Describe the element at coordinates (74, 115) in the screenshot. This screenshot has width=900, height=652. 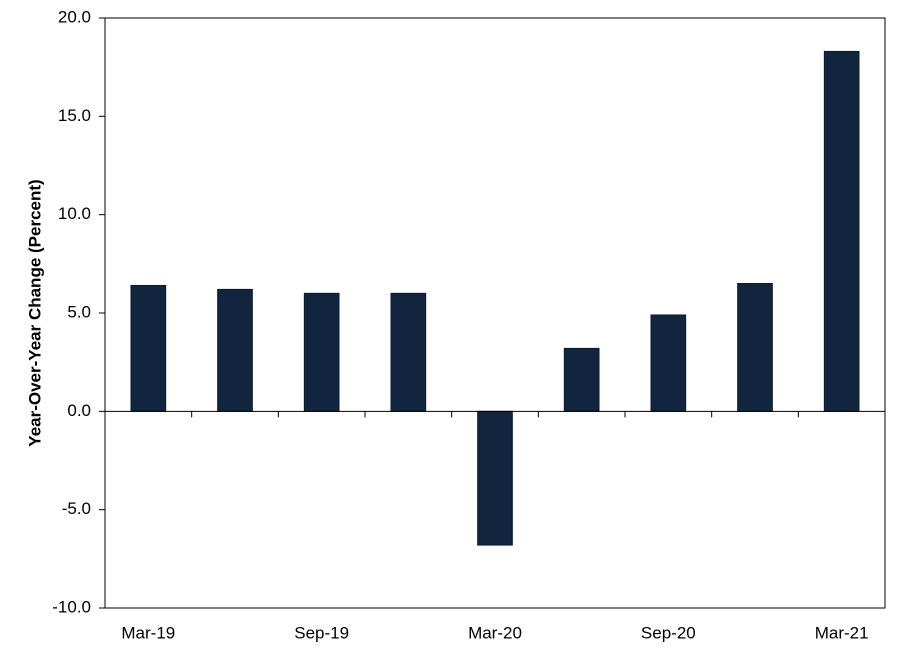
I see `y-tick-label: 15.0` at that location.